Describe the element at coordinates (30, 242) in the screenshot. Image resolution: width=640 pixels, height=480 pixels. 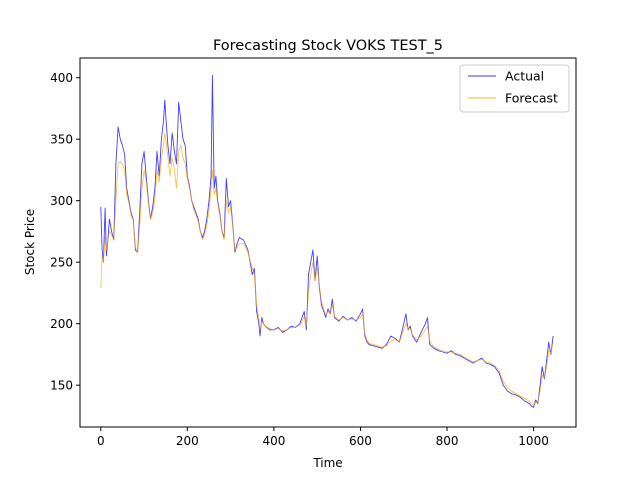
I see `y-axis-label: Stock Price` at that location.